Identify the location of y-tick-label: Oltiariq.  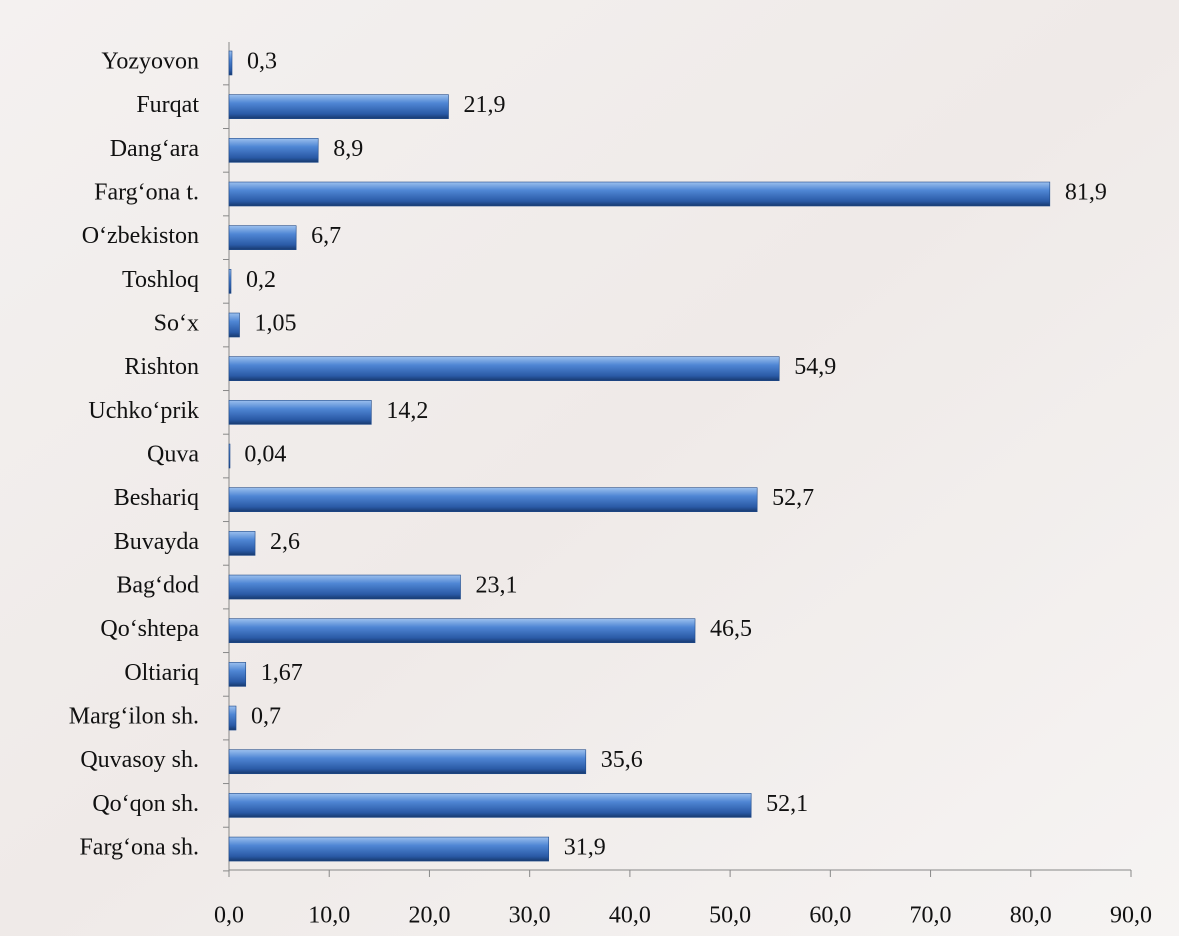
(161, 673).